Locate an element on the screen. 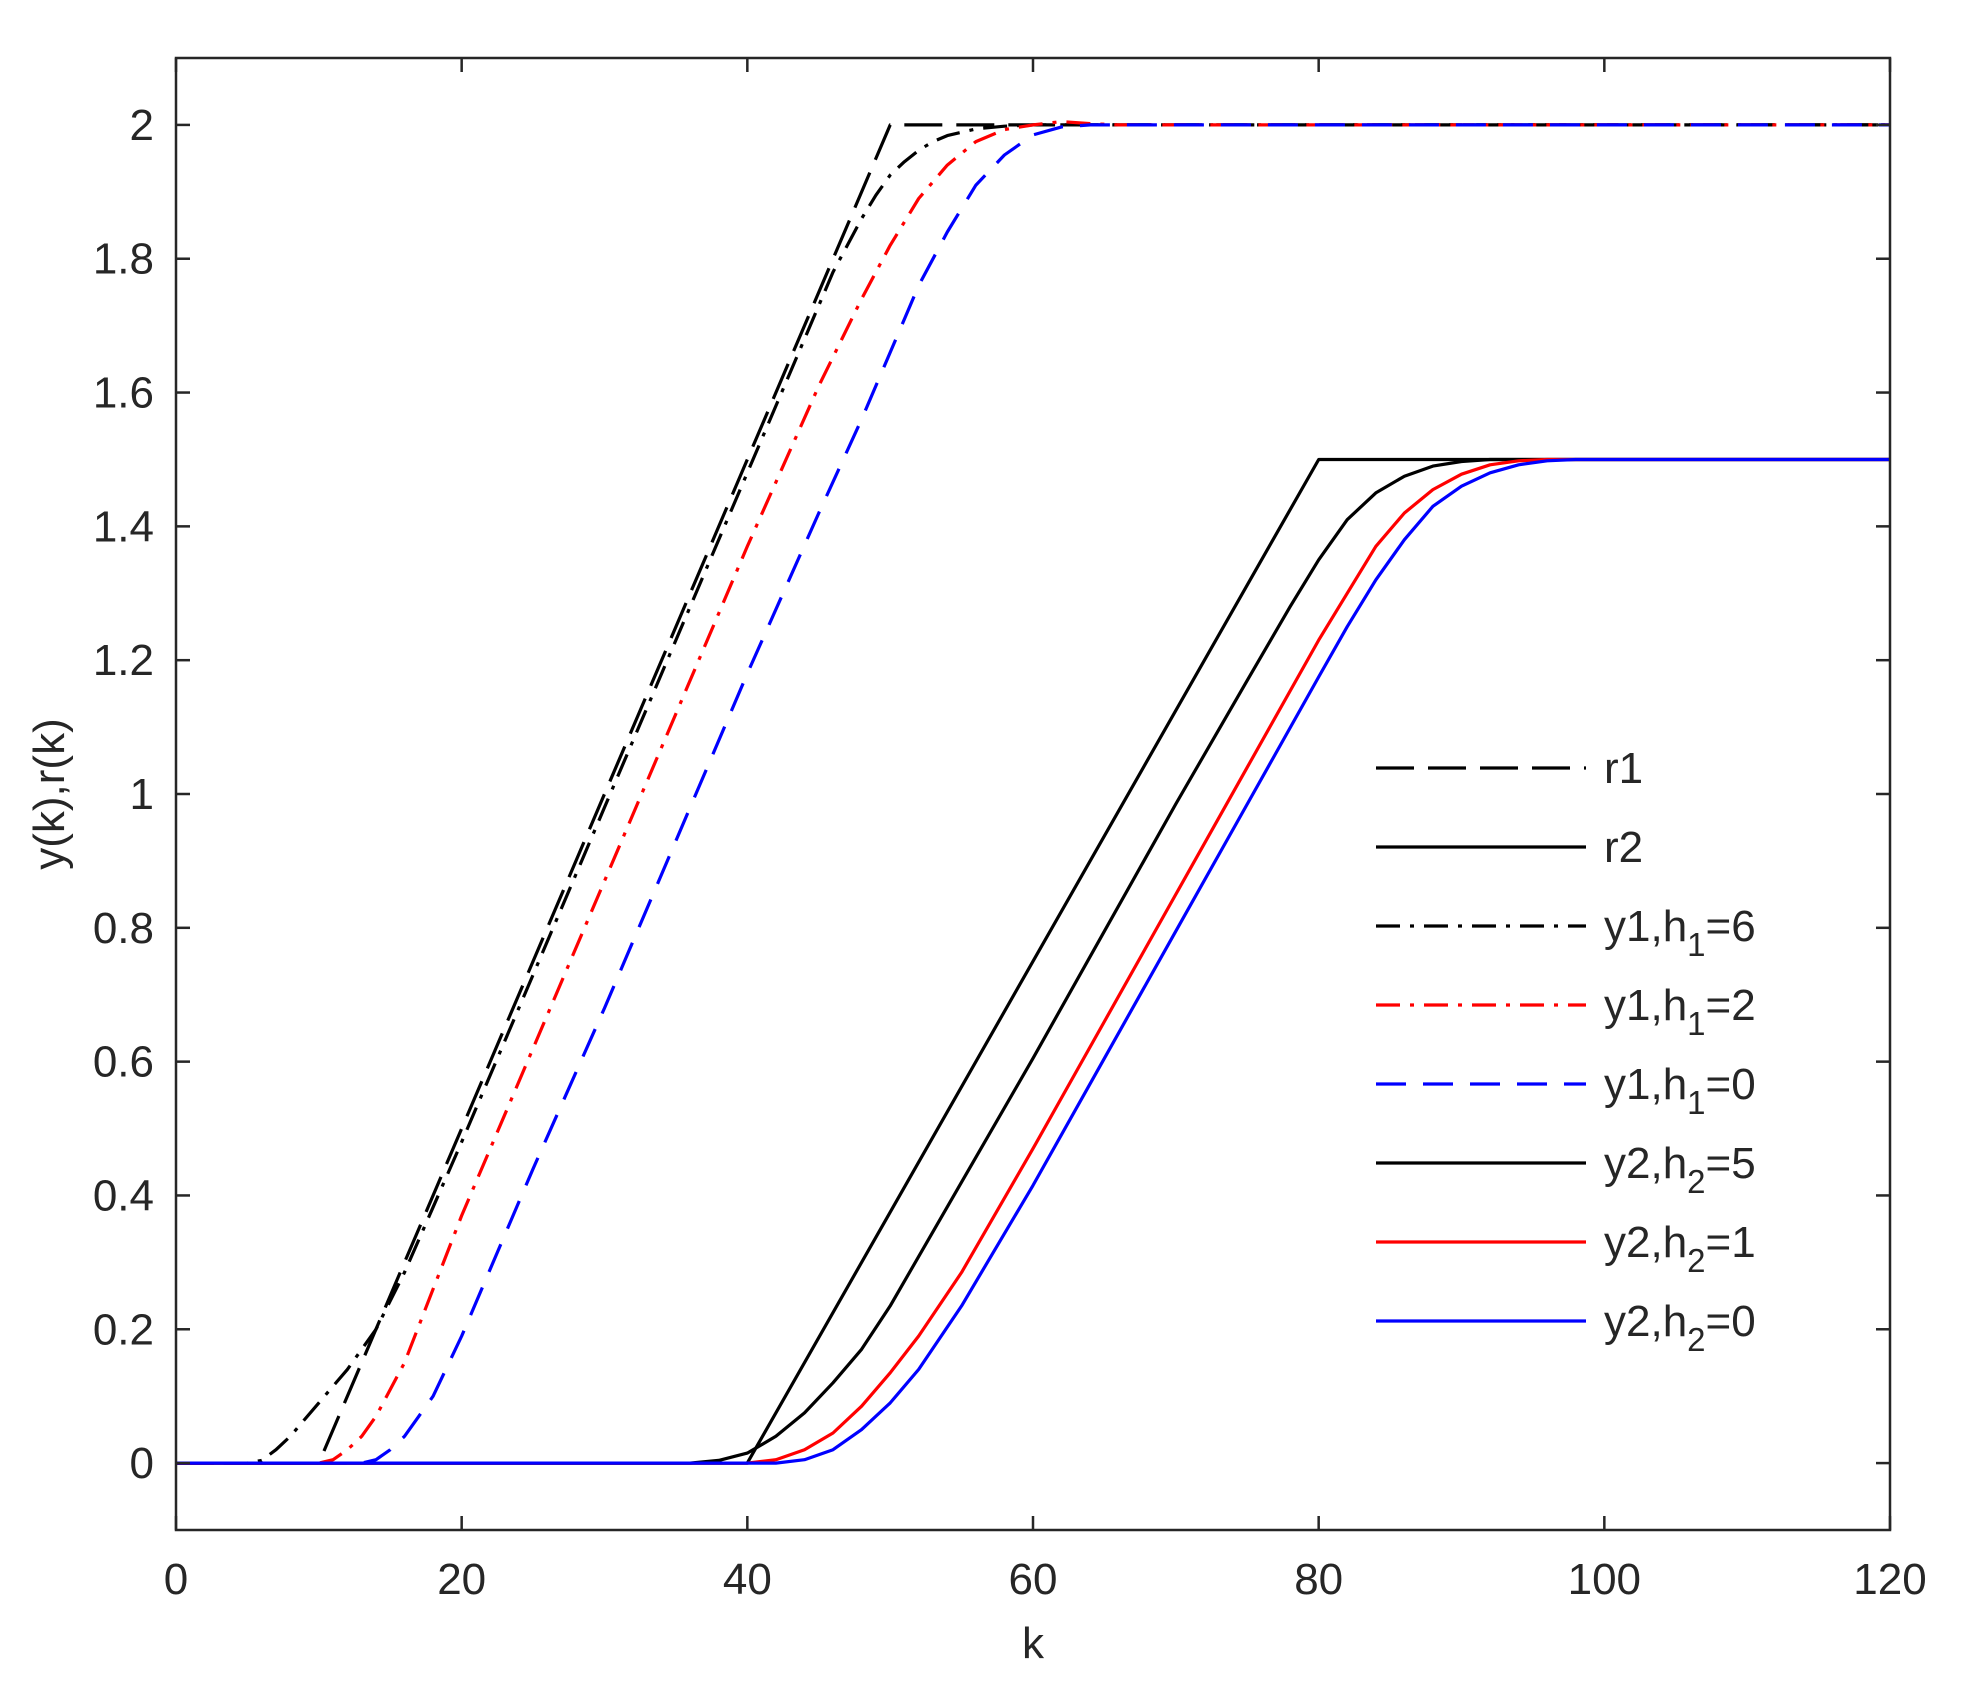  legend-label-text-tail: =1 is located at coordinates (1731, 1242).